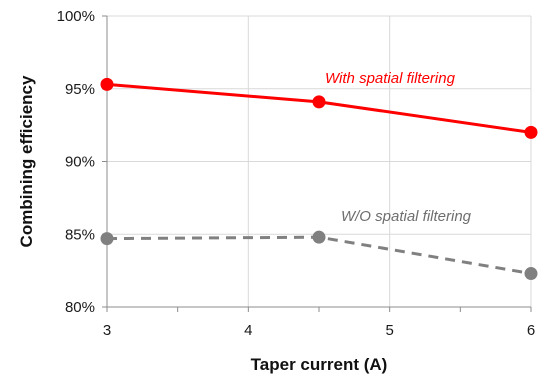  Describe the element at coordinates (80, 162) in the screenshot. I see `y-tick-label: 90%` at that location.